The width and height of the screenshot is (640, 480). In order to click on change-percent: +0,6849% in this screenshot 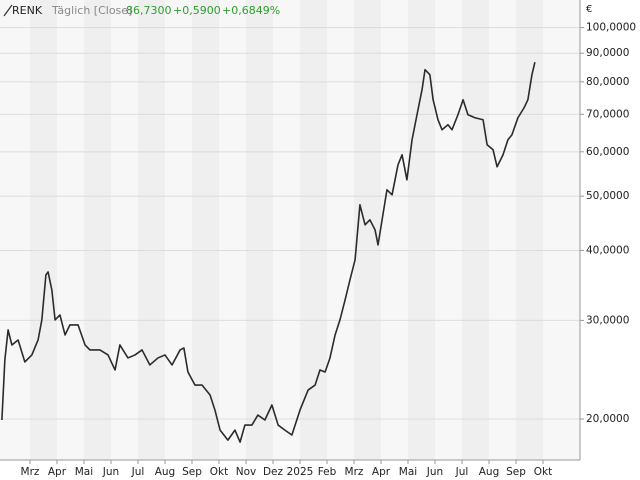, I will do `click(251, 10)`.